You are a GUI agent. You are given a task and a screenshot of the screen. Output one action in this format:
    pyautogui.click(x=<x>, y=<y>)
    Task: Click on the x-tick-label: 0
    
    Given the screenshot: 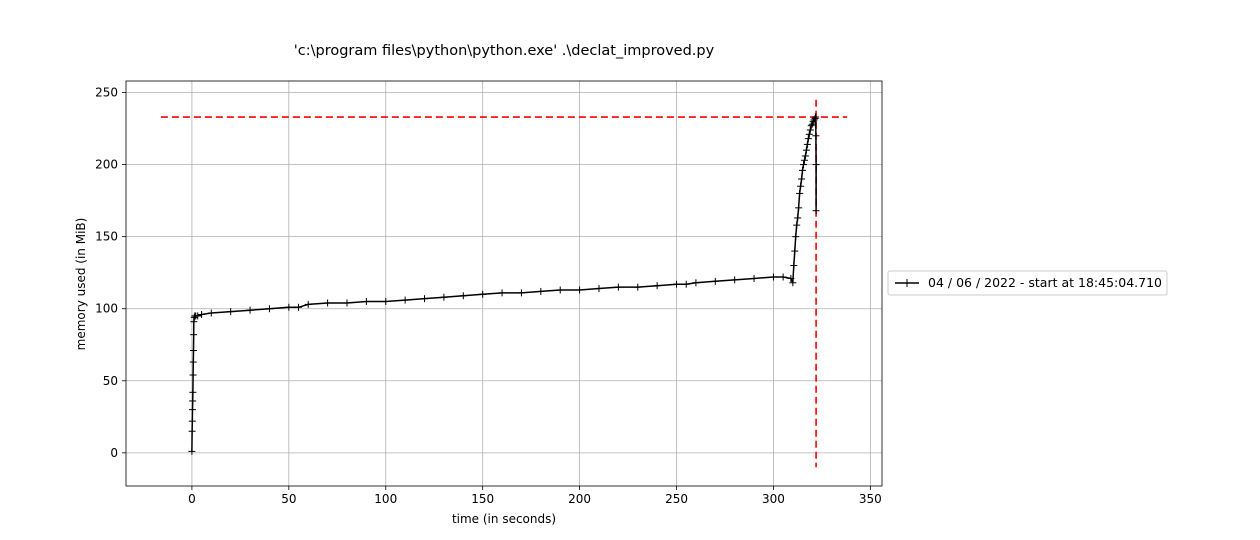 What is the action you would take?
    pyautogui.click(x=192, y=499)
    